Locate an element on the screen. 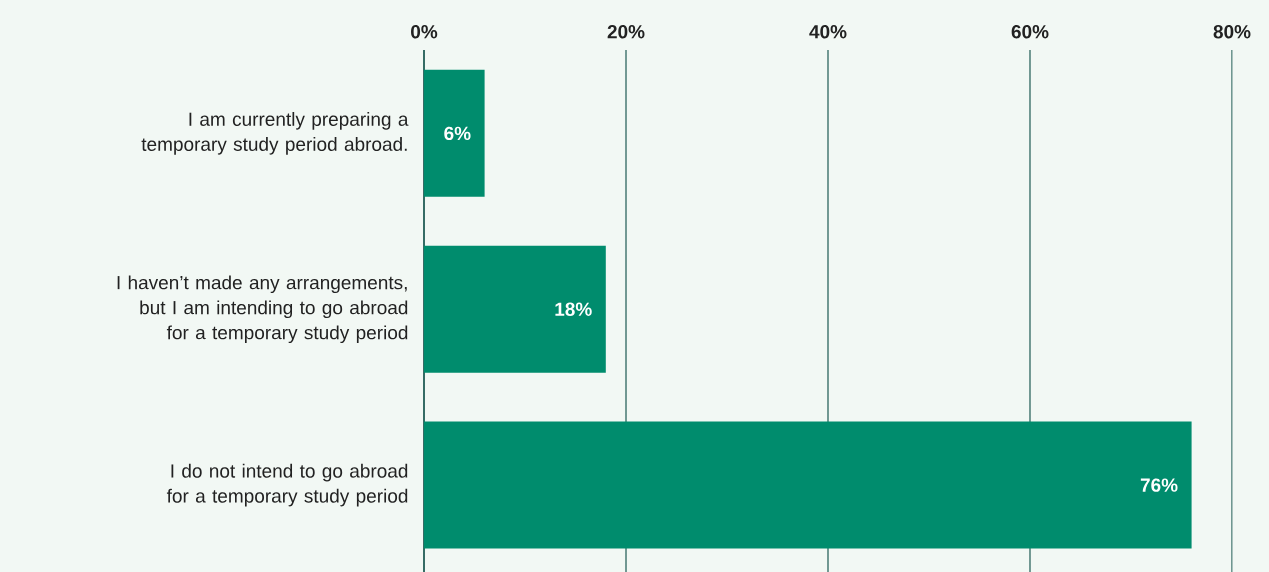 The height and width of the screenshot is (572, 1269). data-label: 76% is located at coordinates (1159, 485).